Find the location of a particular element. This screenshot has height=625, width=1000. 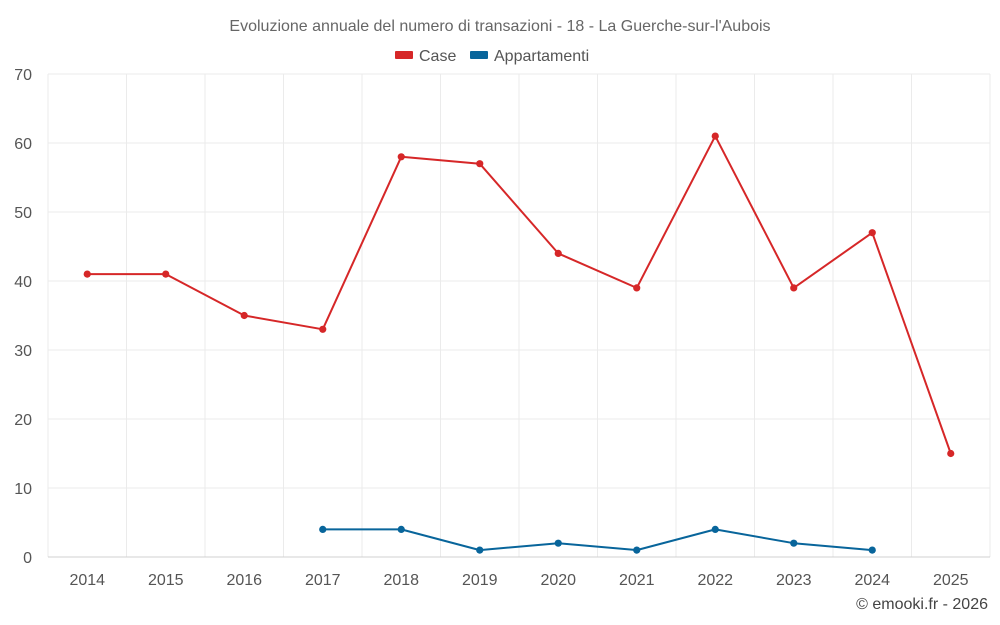

data-point-appartamenti-2018 is located at coordinates (401, 529).